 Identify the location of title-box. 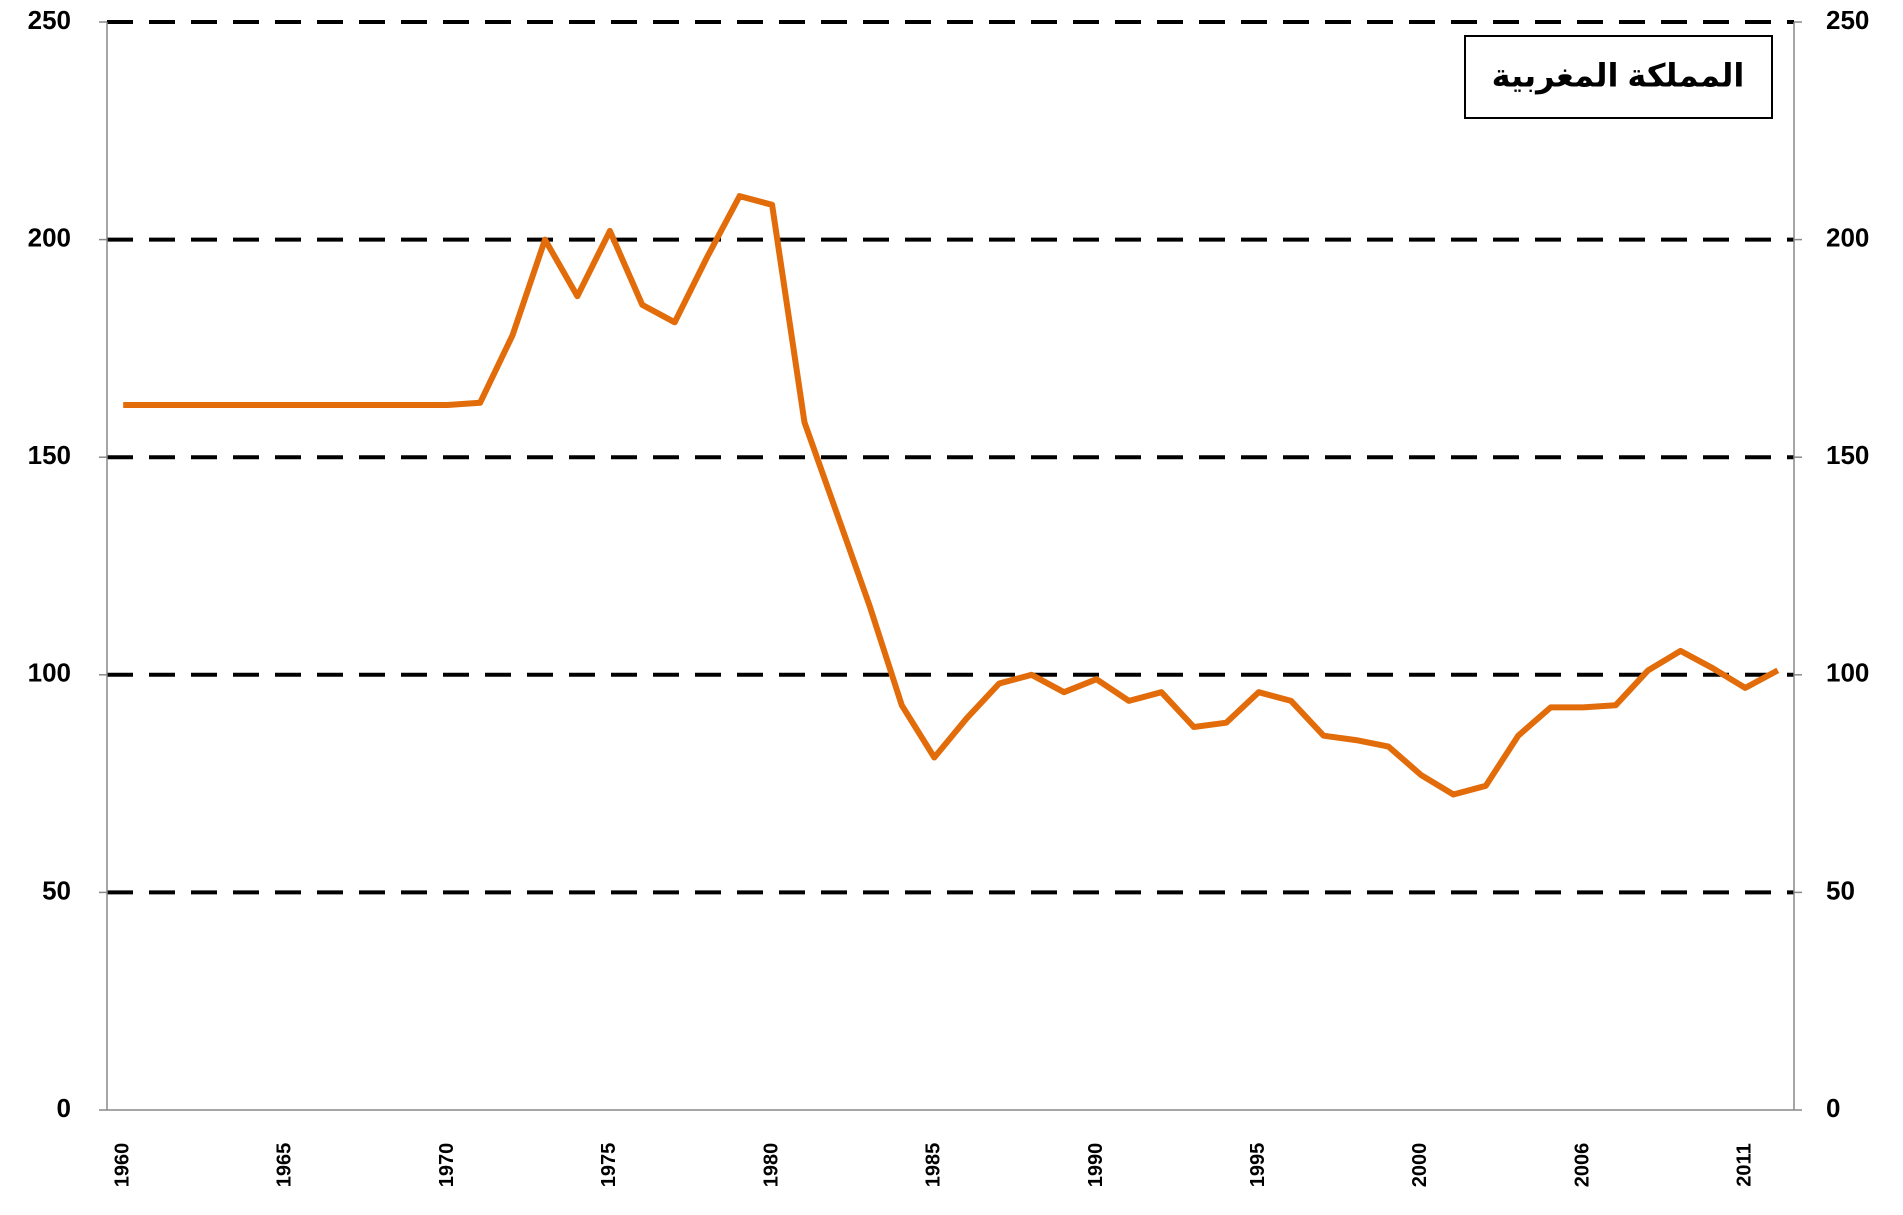
(1618, 77).